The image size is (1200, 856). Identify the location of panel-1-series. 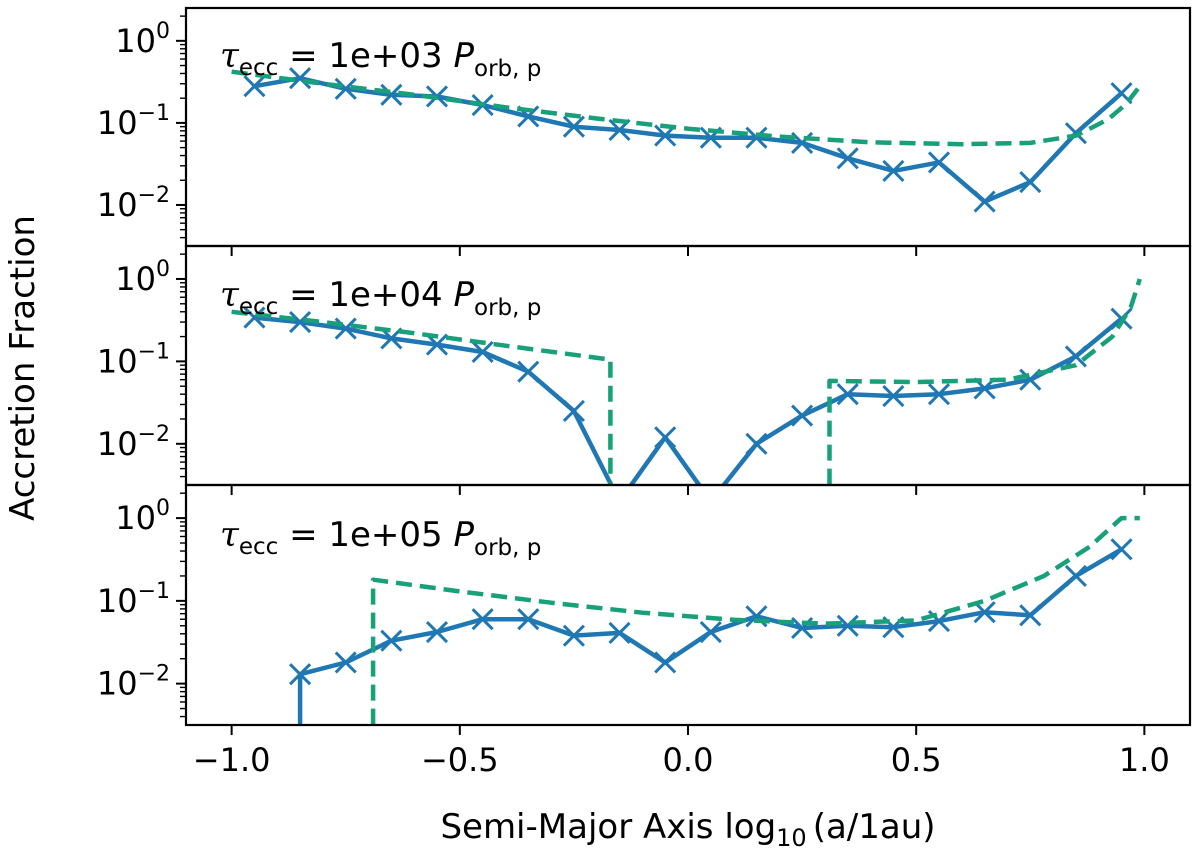
(686, 140).